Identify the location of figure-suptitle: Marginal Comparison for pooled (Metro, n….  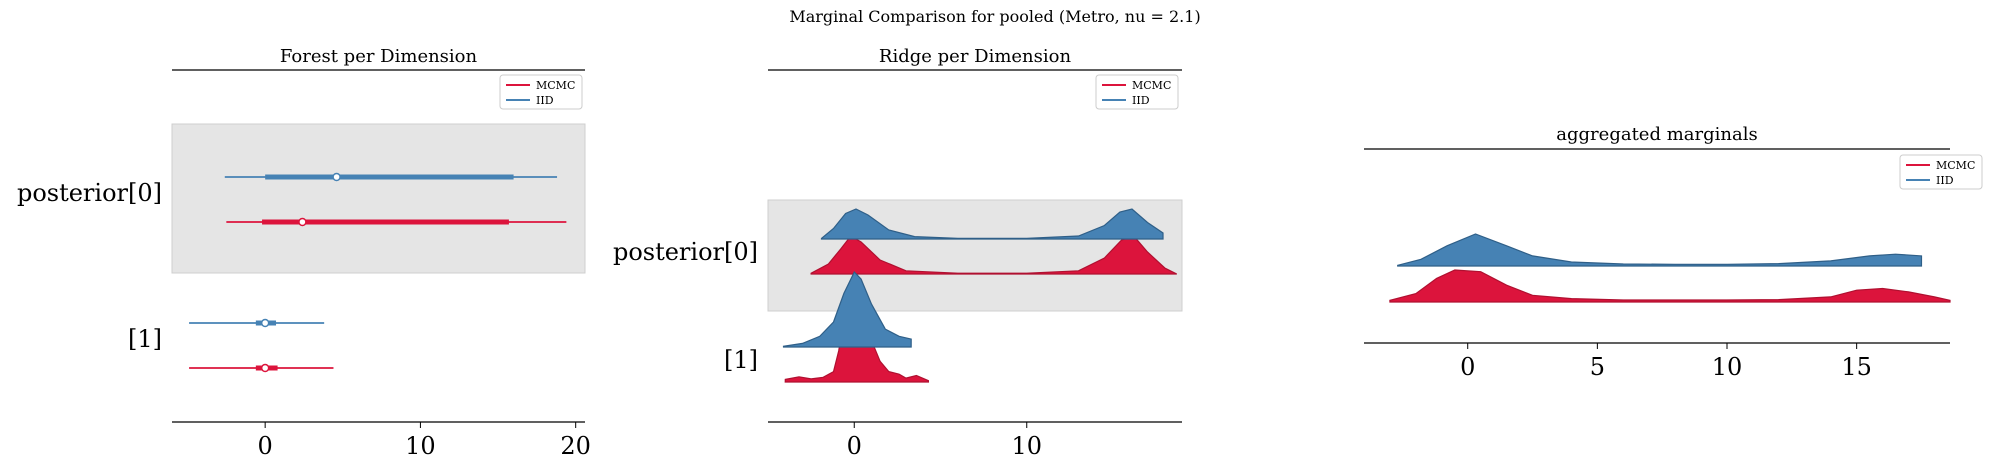
(994, 16).